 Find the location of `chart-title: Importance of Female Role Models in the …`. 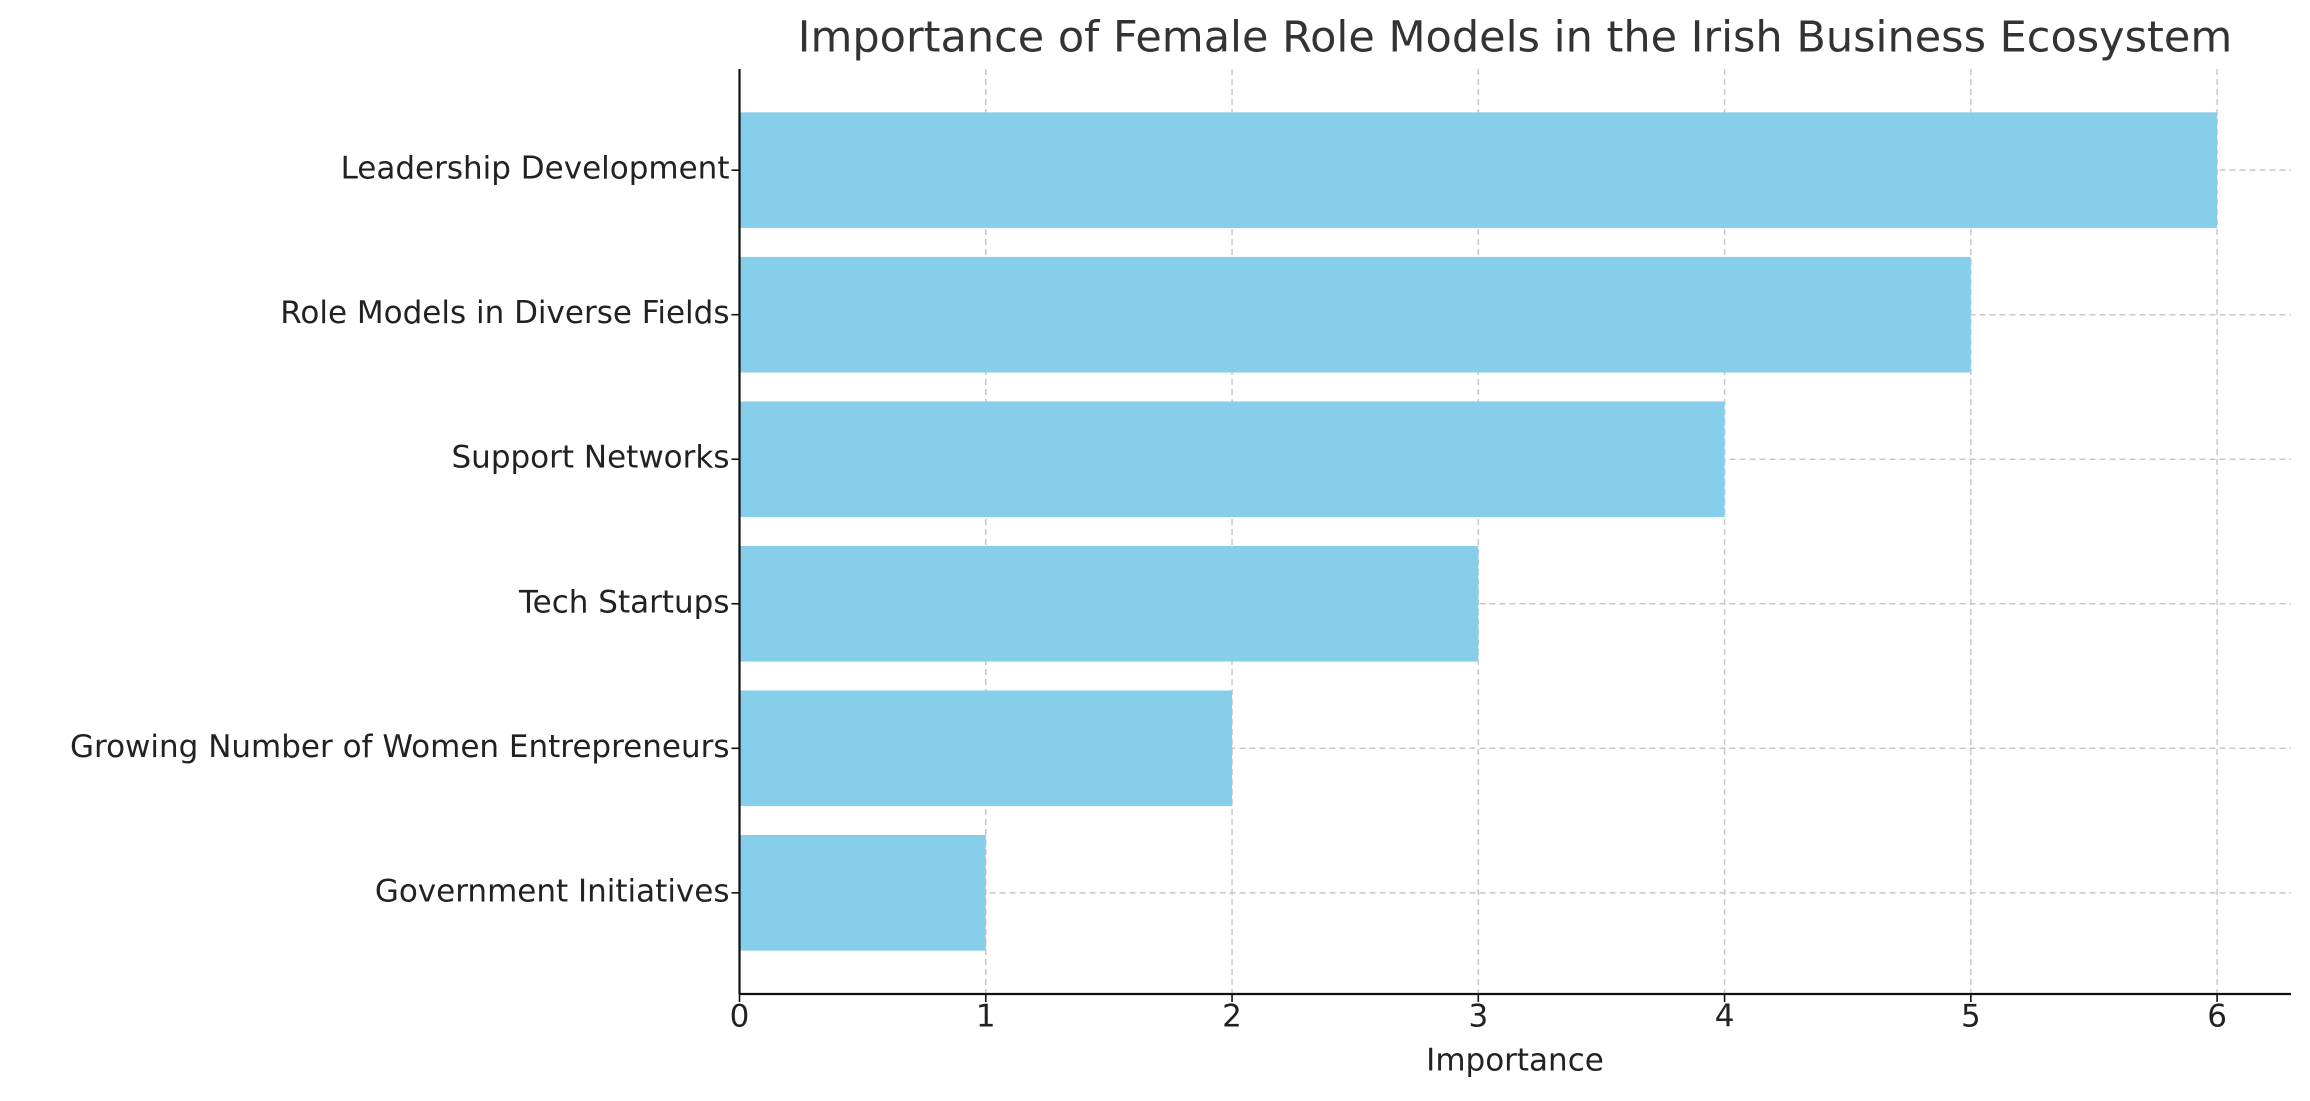

chart-title: Importance of Female Role Models in the … is located at coordinates (1515, 38).